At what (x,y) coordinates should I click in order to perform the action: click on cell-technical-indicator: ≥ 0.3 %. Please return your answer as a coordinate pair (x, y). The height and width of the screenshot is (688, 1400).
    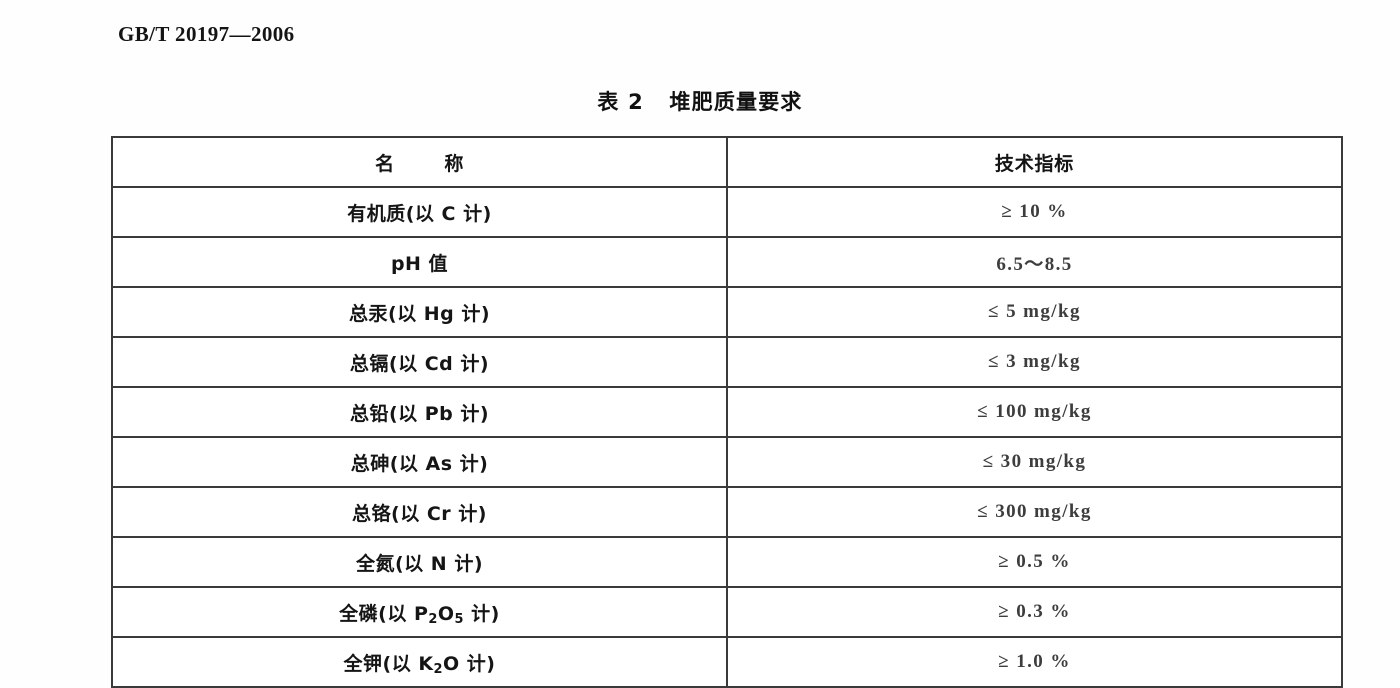
    Looking at the image, I should click on (1034, 612).